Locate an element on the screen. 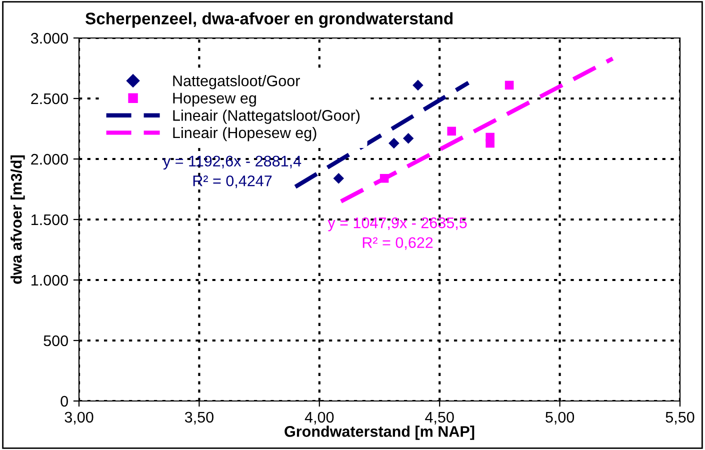  x-tick-label: 4,00 is located at coordinates (319, 418).